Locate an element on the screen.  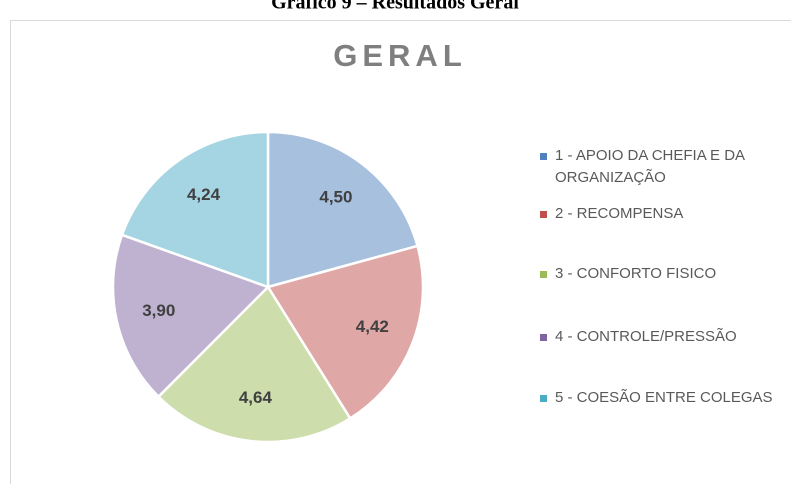
data-label: 4,64 is located at coordinates (256, 397).